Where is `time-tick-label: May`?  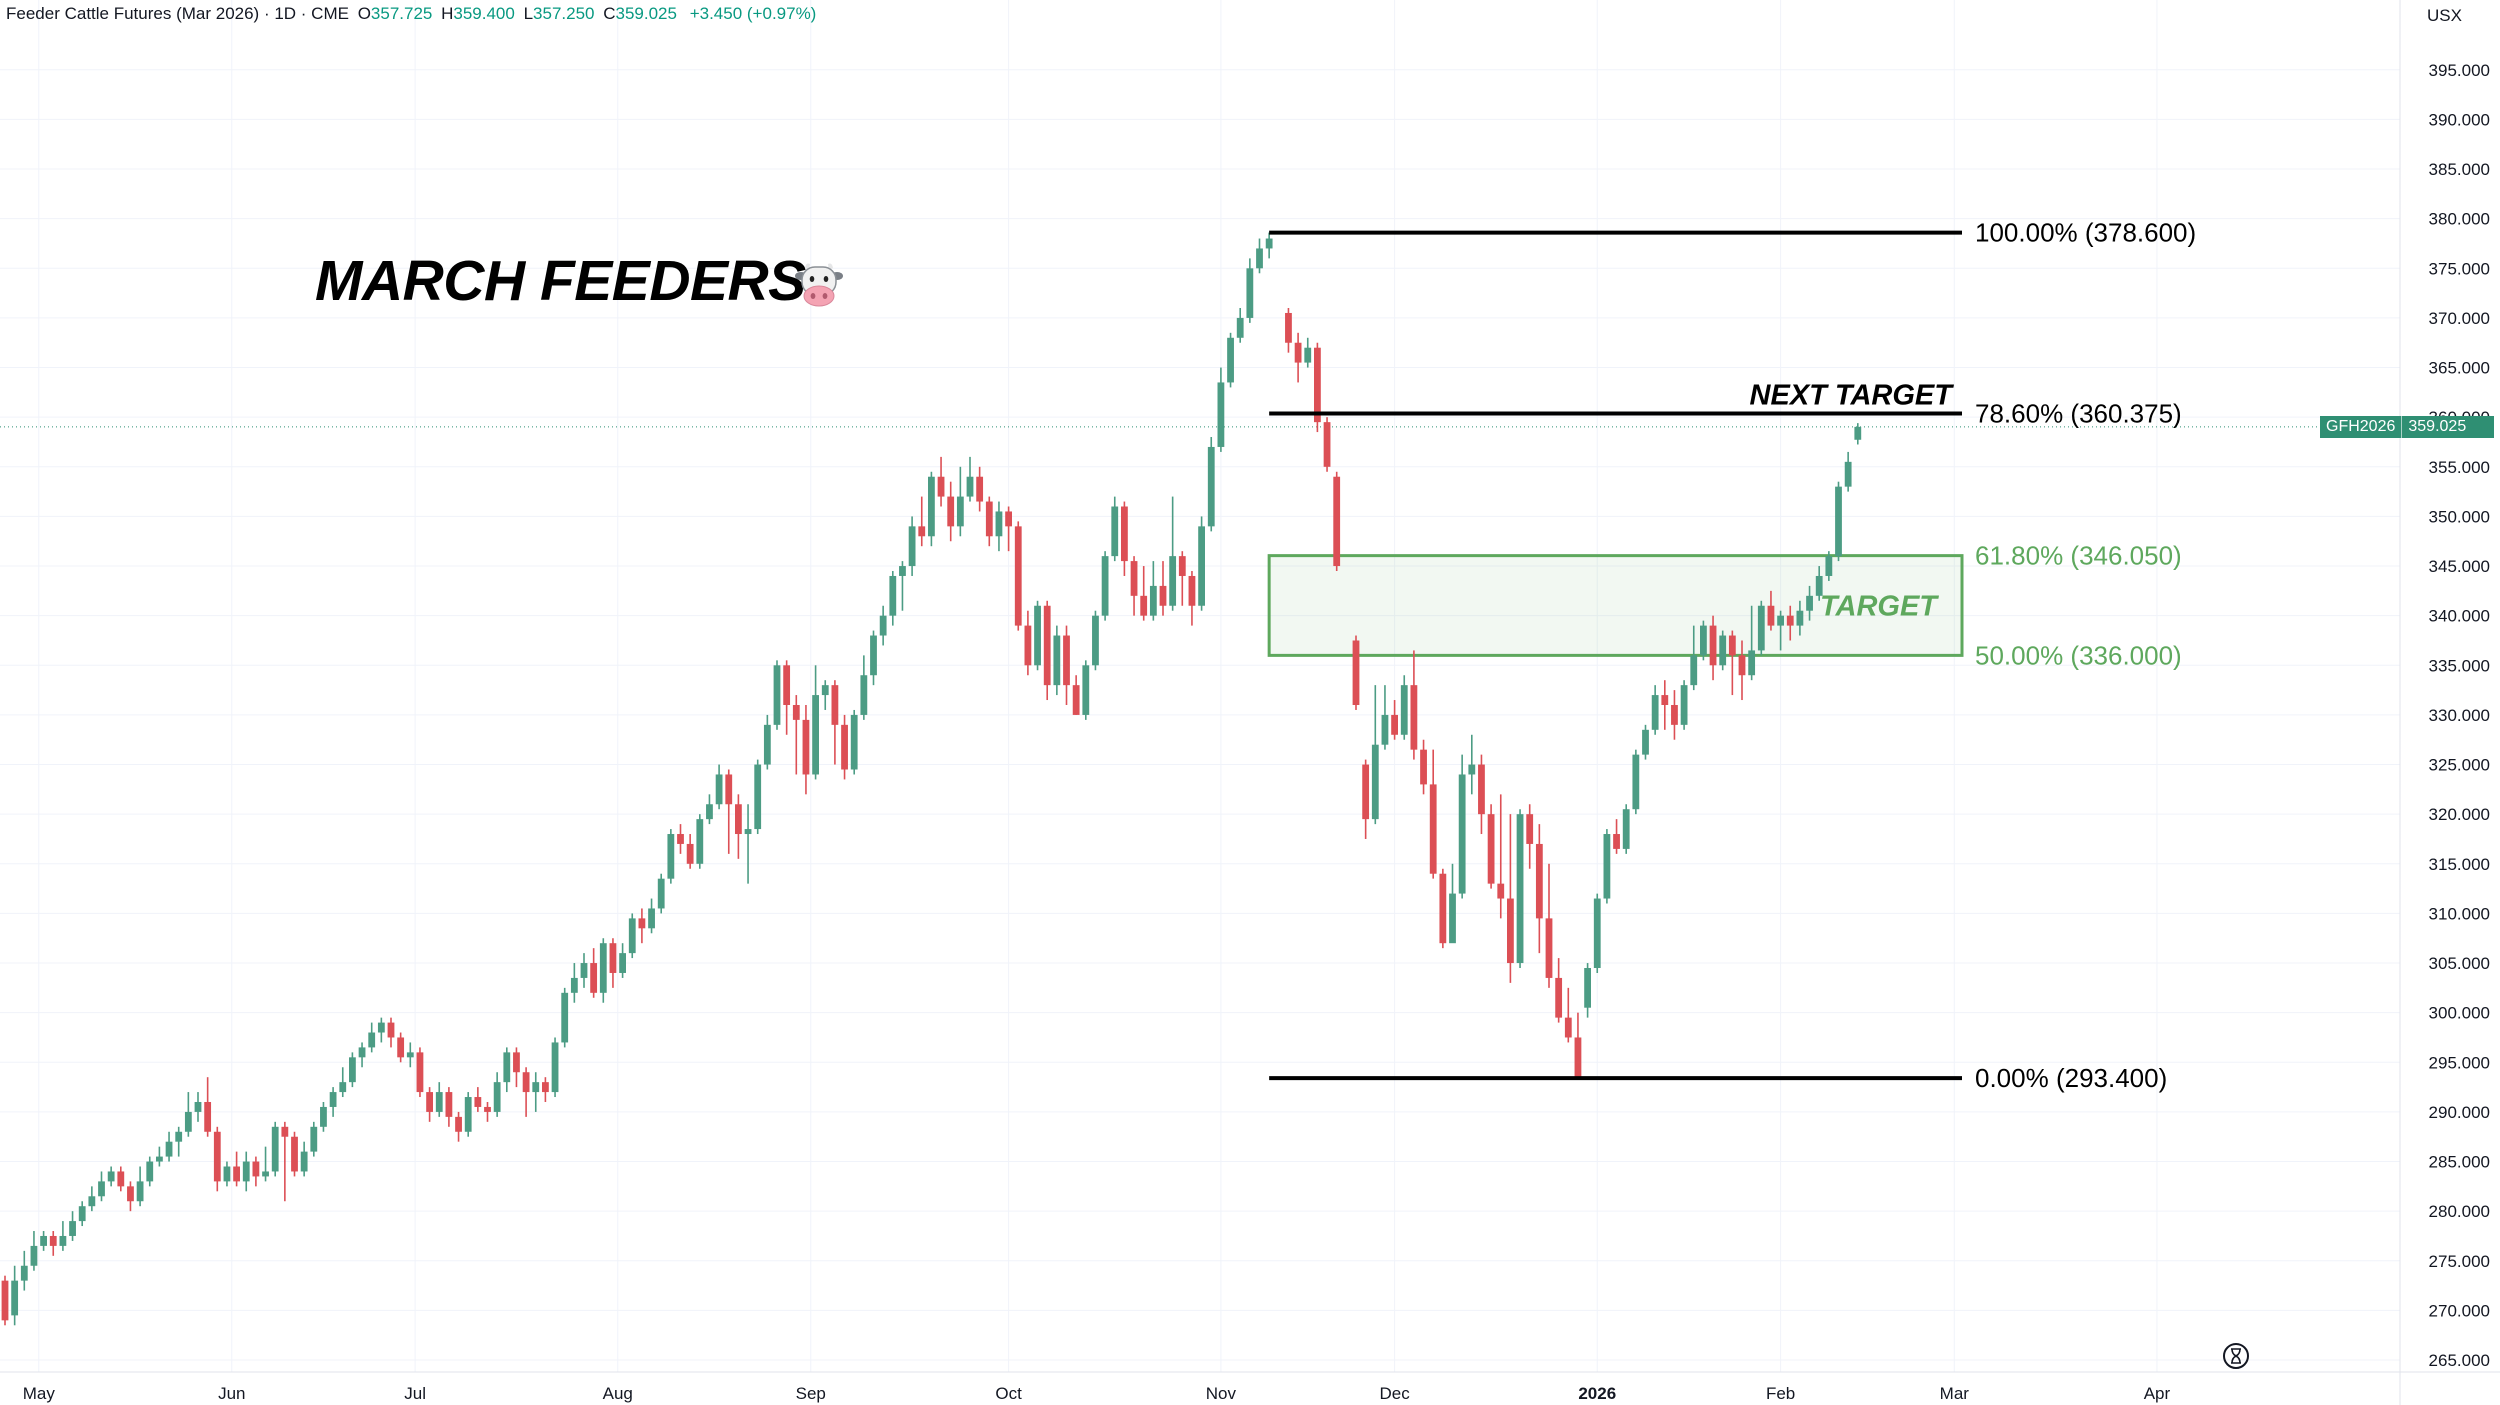
time-tick-label: May is located at coordinates (39, 1393).